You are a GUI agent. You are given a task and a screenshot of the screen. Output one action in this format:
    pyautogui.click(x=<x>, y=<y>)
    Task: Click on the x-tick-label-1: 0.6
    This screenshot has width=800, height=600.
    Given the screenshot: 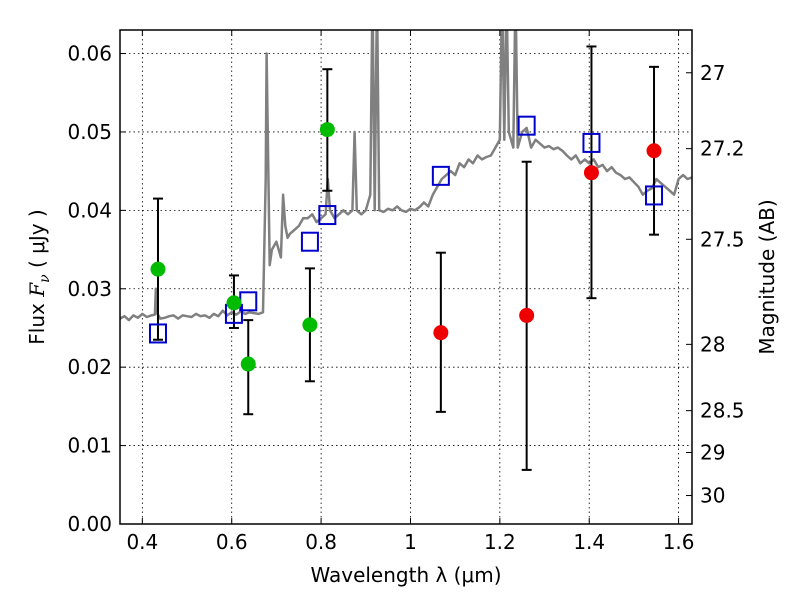 What is the action you would take?
    pyautogui.click(x=232, y=542)
    